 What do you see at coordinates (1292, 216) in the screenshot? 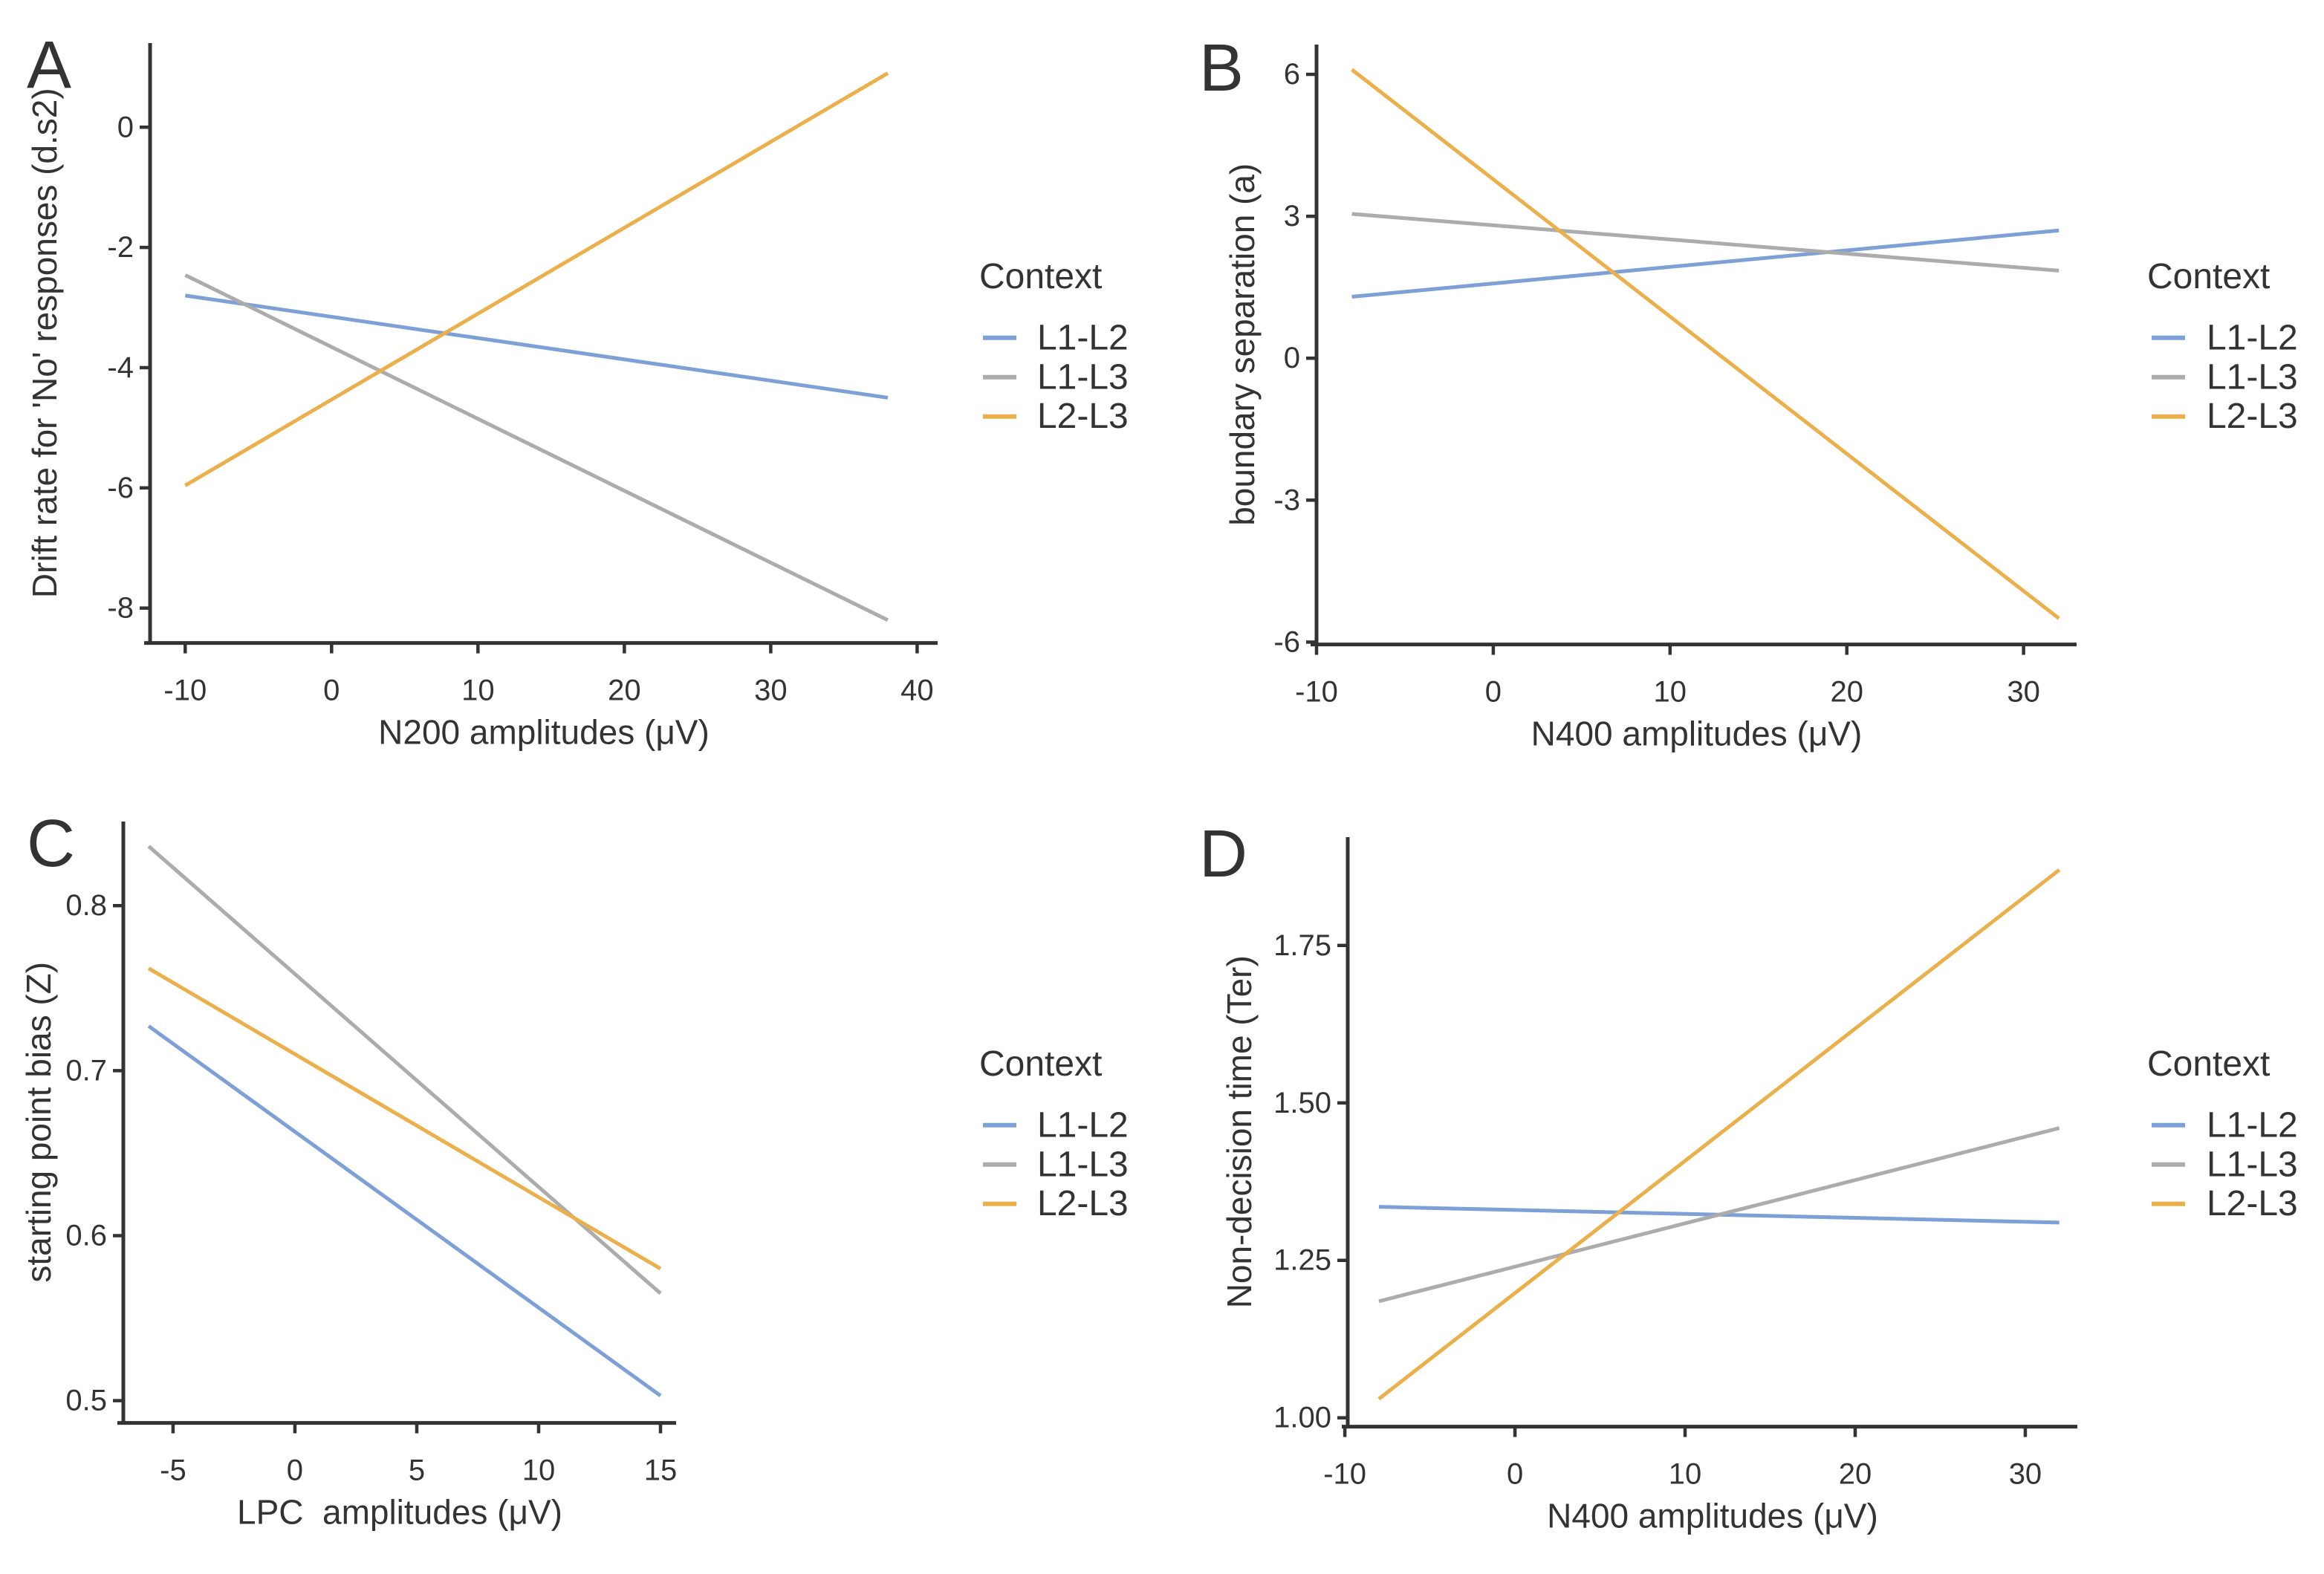
I see `y-tick-label: 3` at bounding box center [1292, 216].